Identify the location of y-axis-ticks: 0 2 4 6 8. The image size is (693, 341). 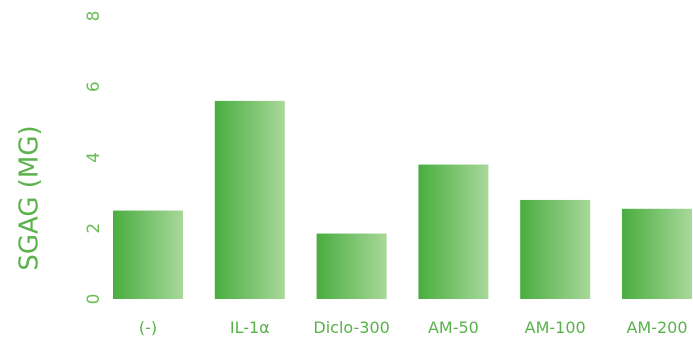
(94, 158).